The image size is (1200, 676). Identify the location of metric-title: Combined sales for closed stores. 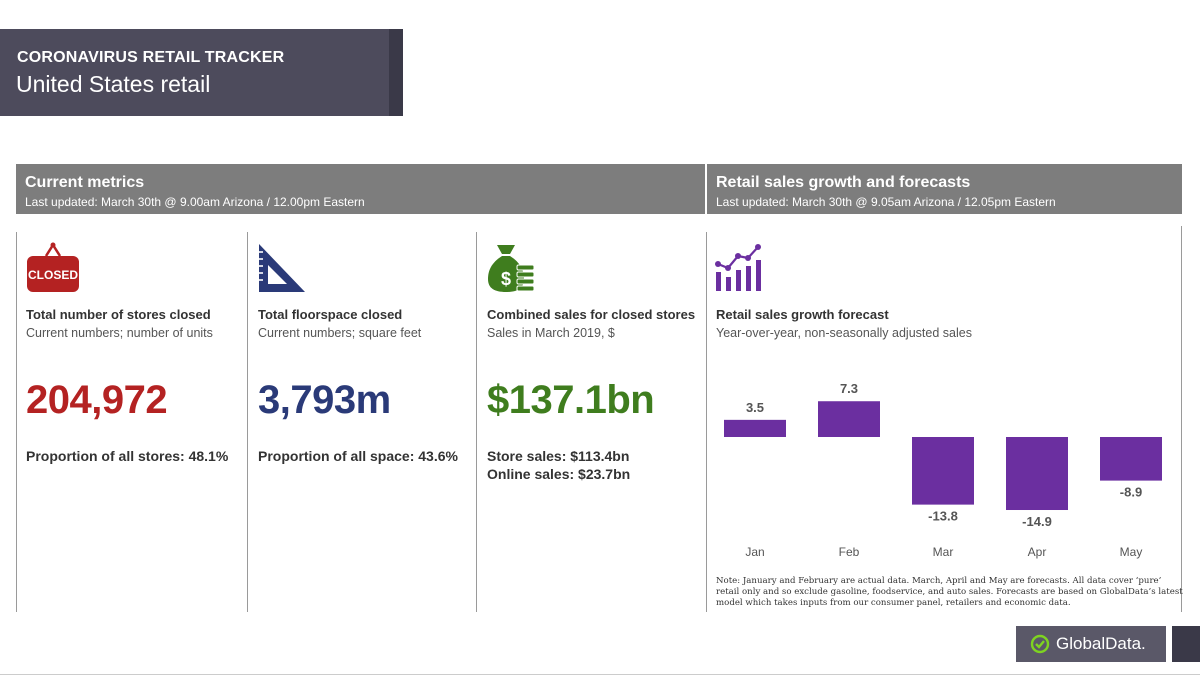
(591, 314).